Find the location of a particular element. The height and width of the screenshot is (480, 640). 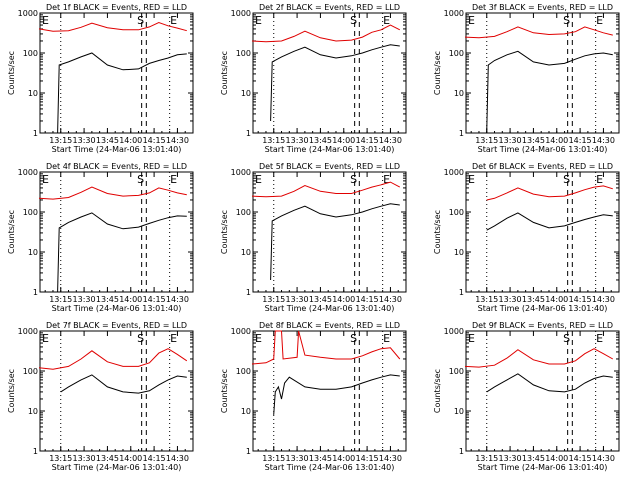

panel-title: Det 6f BLACK = Events, RED = LLD is located at coordinates (542, 166).